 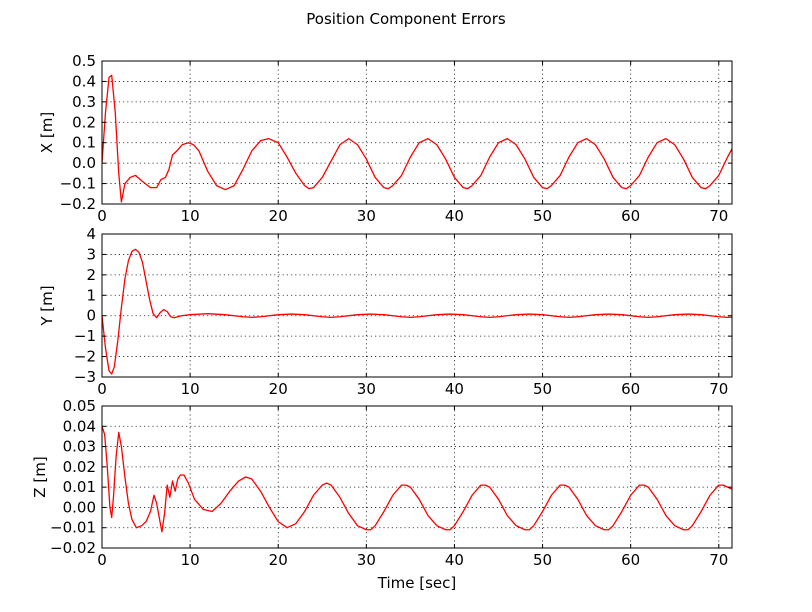 What do you see at coordinates (91, 275) in the screenshot?
I see `y-tick-label: 2` at bounding box center [91, 275].